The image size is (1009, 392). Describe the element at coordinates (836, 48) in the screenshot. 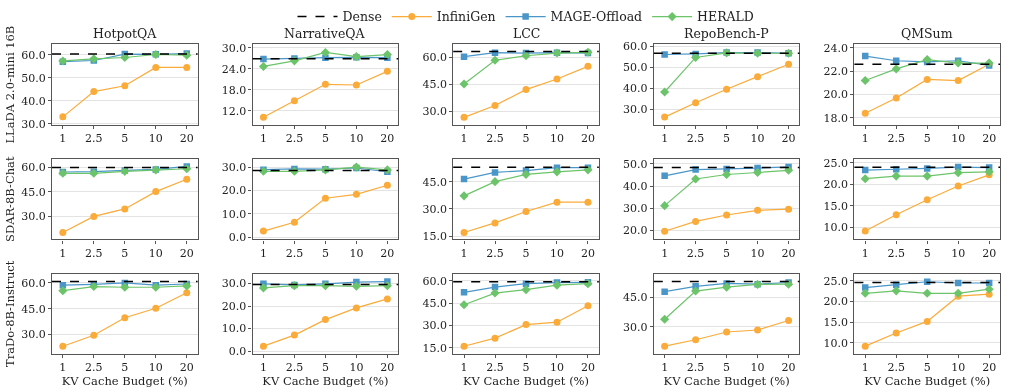

I see `y-tick-label: 24.0` at that location.